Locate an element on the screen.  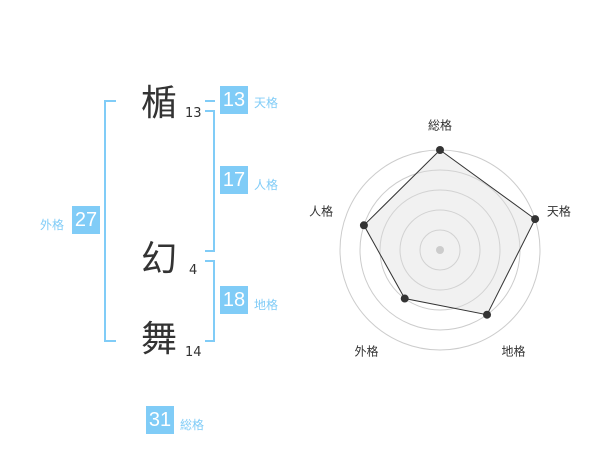
radar-axis-label: 外格 is located at coordinates (366, 351).